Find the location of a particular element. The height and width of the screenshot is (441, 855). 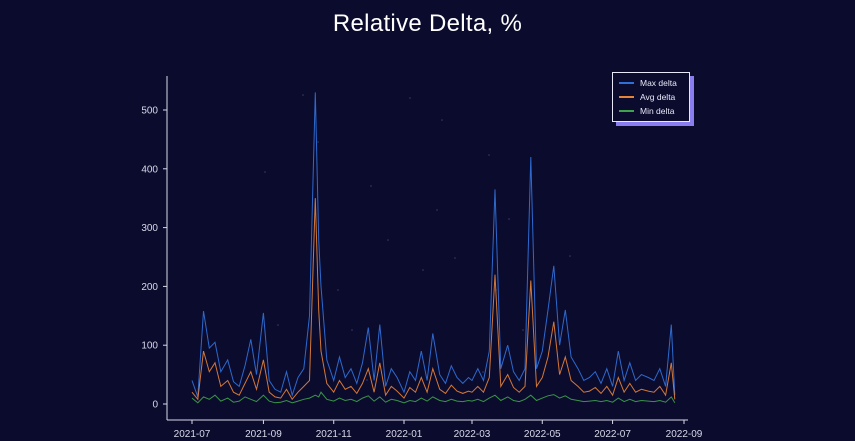

legend: Max delta Avg delta Min delta is located at coordinates (653, 99).